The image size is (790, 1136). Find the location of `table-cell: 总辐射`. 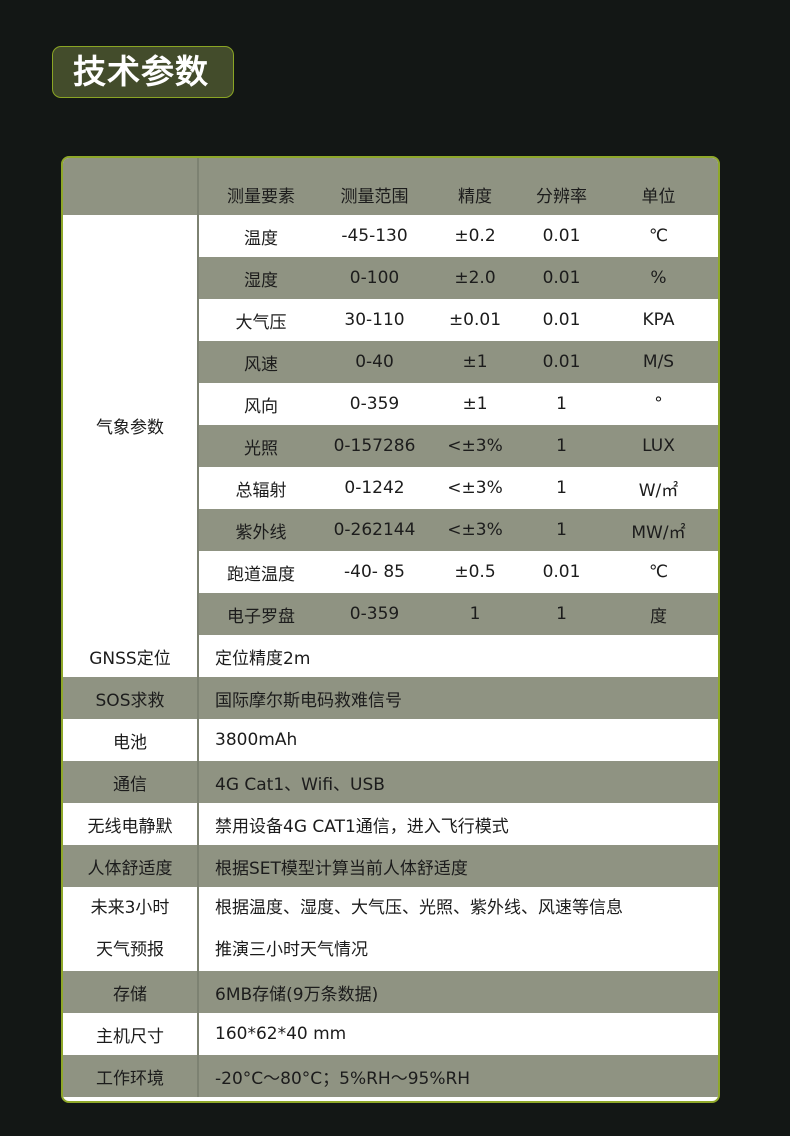

table-cell: 总辐射 is located at coordinates (261, 490).